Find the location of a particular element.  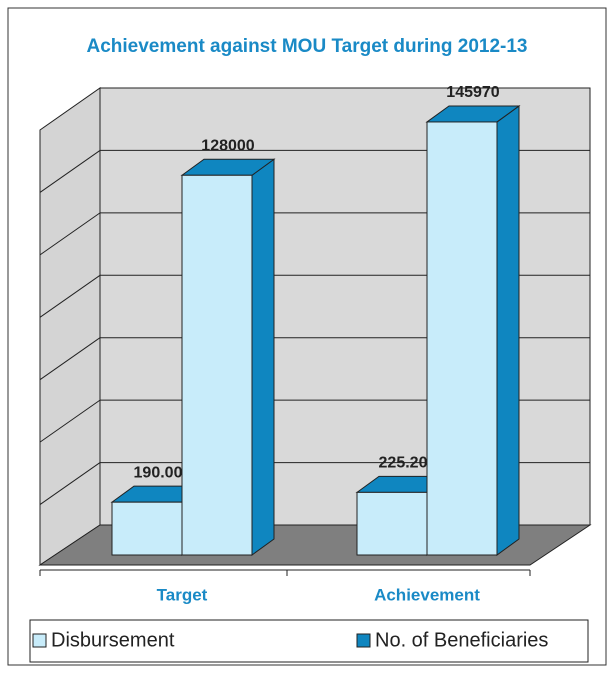

legend-label: No. of Beneficiaries is located at coordinates (461, 640).